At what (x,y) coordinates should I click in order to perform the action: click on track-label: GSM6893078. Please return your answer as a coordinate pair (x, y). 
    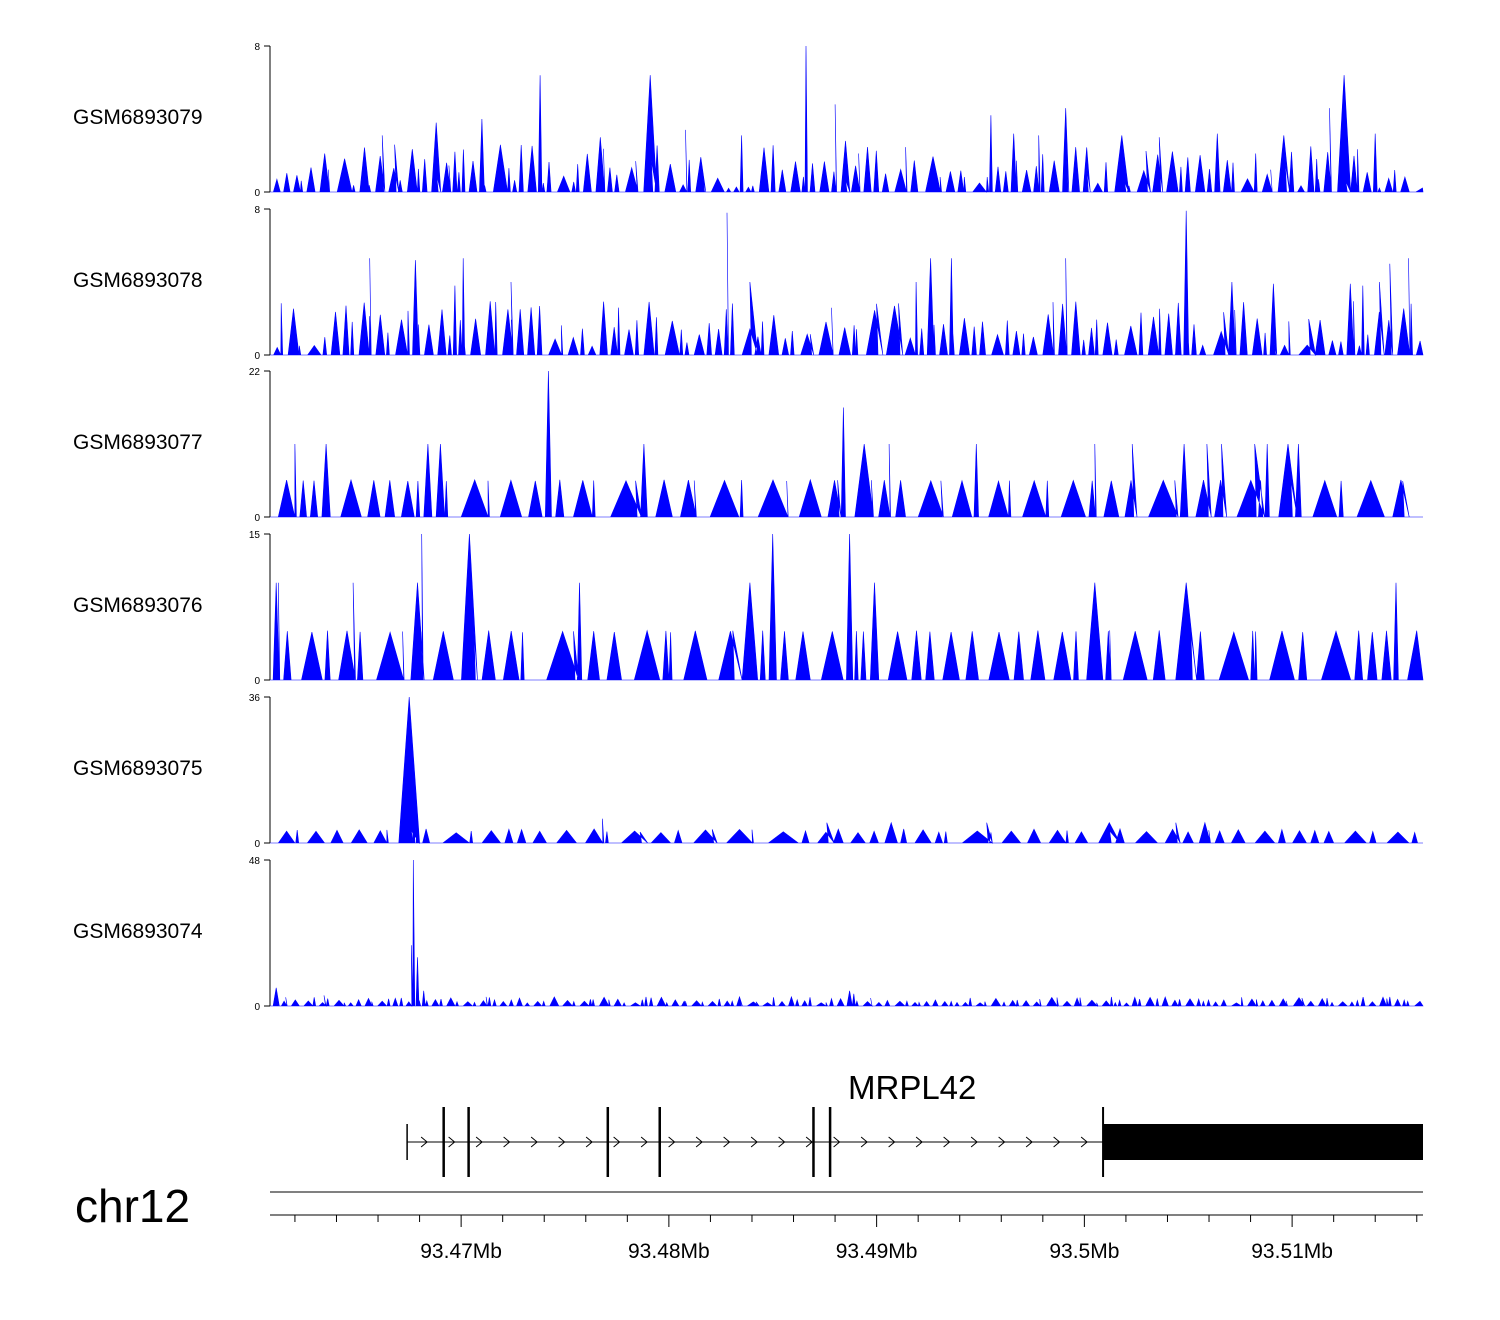
    Looking at the image, I should click on (138, 280).